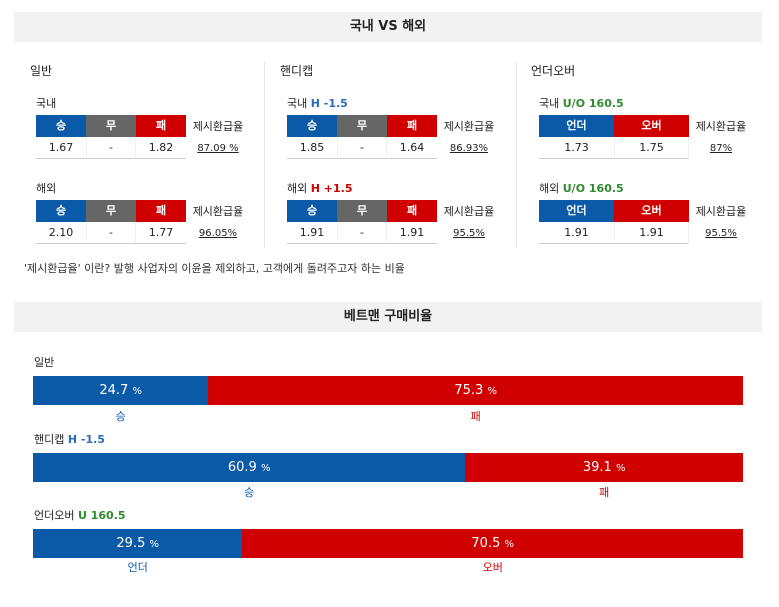 Image resolution: width=779 pixels, height=607 pixels. I want to click on ratio-label: 언더오버, so click(54, 515).